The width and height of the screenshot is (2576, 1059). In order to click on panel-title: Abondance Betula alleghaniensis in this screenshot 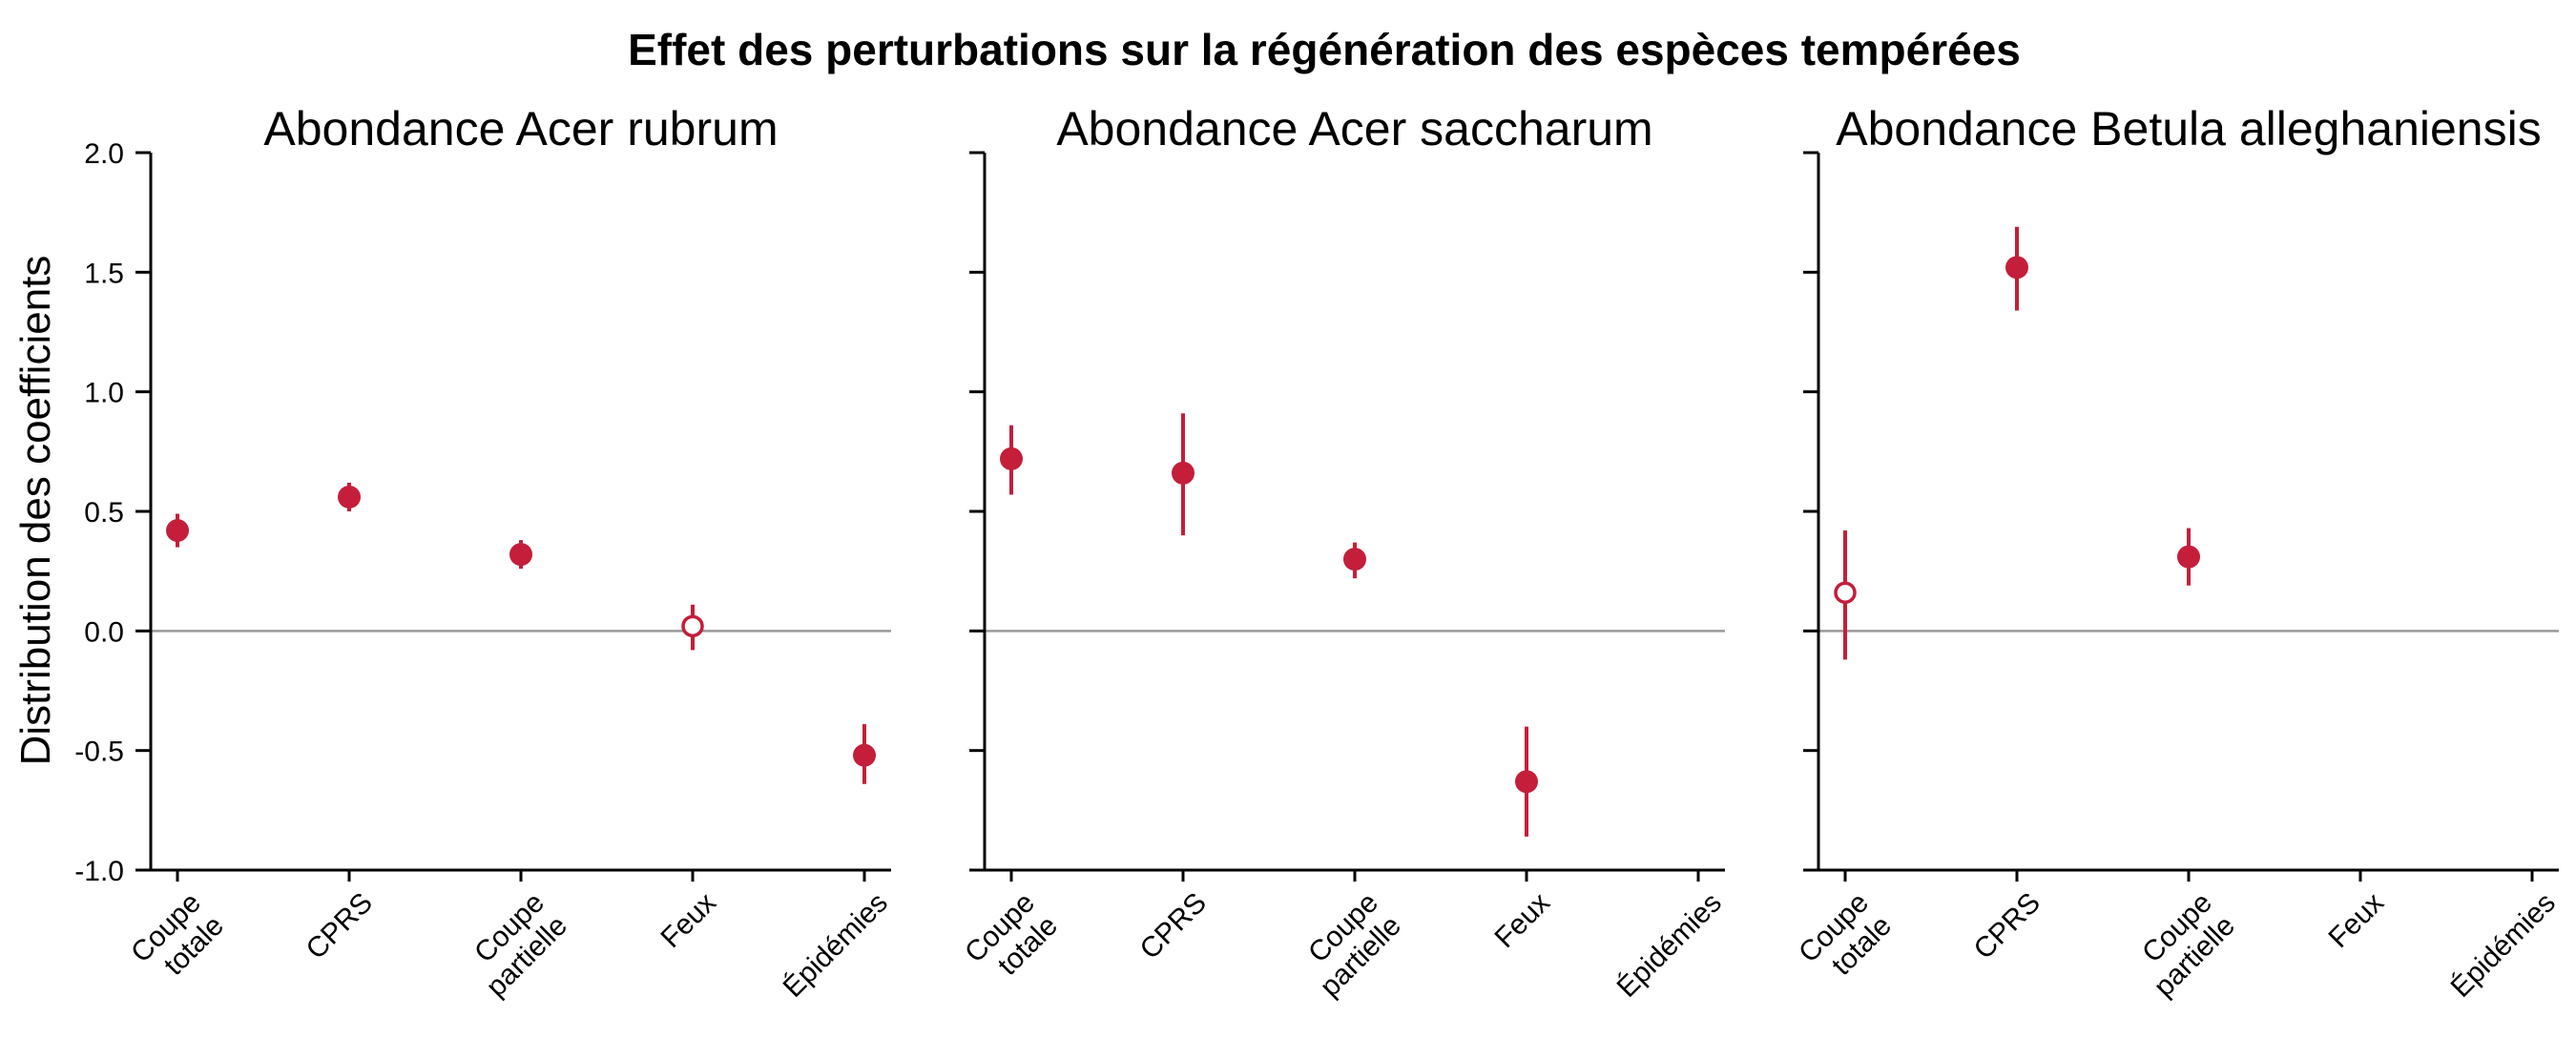, I will do `click(2188, 129)`.